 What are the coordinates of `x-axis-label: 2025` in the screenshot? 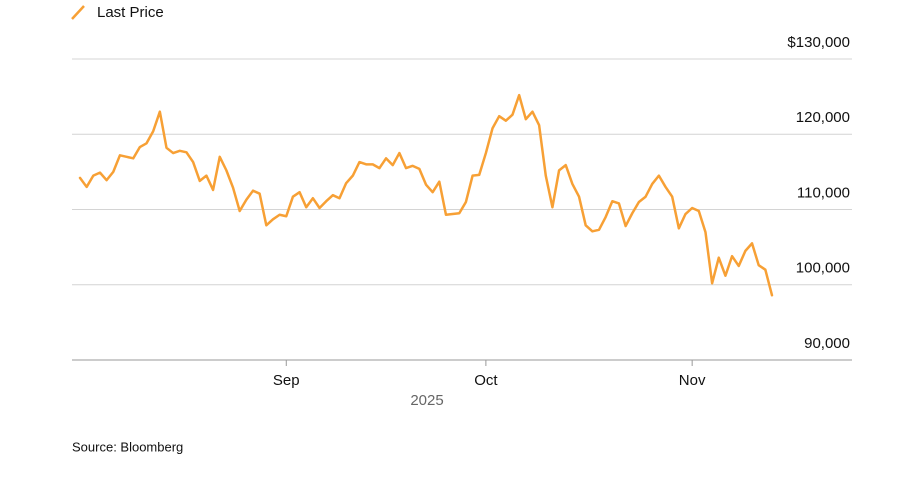 It's located at (426, 400).